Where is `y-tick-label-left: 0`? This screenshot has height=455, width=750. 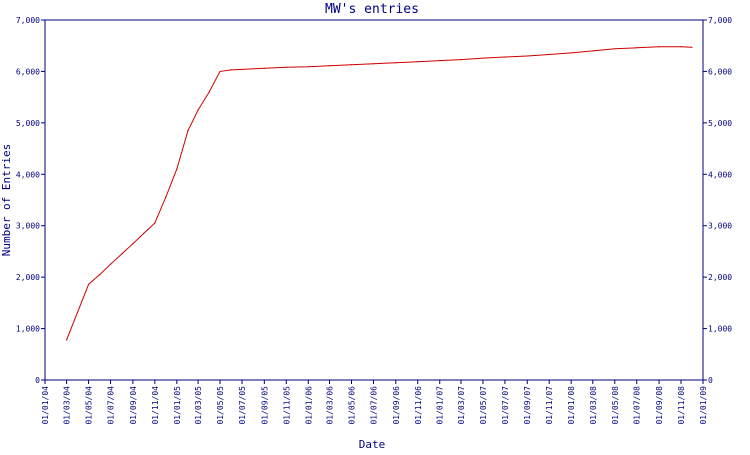 y-tick-label-left: 0 is located at coordinates (37, 380).